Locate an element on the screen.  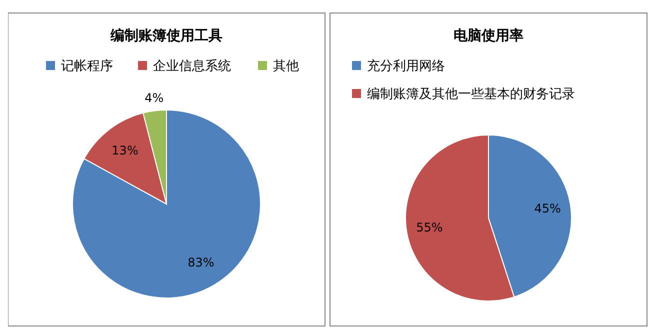
legend-label: 记帐程序 is located at coordinates (87, 66).